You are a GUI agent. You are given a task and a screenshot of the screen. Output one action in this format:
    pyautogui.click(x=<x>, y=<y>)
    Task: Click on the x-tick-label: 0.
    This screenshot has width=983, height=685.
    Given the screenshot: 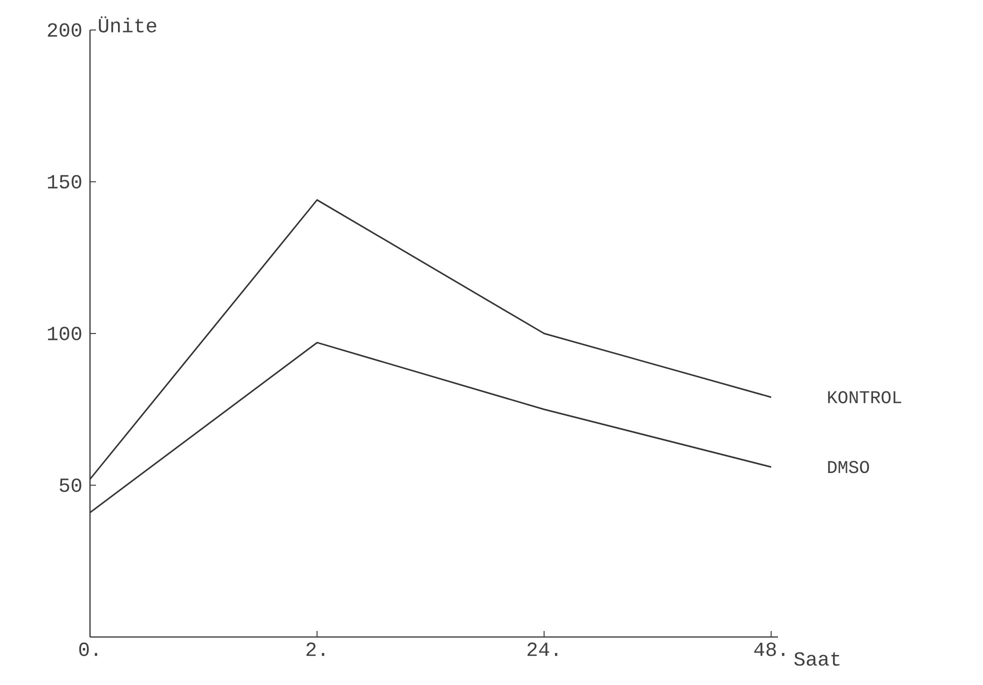 What is the action you would take?
    pyautogui.click(x=88, y=649)
    